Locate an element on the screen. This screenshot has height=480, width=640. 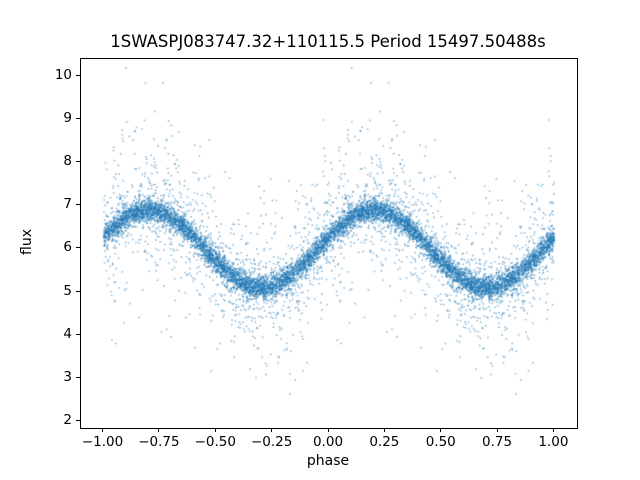
x-tick-label: 0.75 is located at coordinates (497, 442).